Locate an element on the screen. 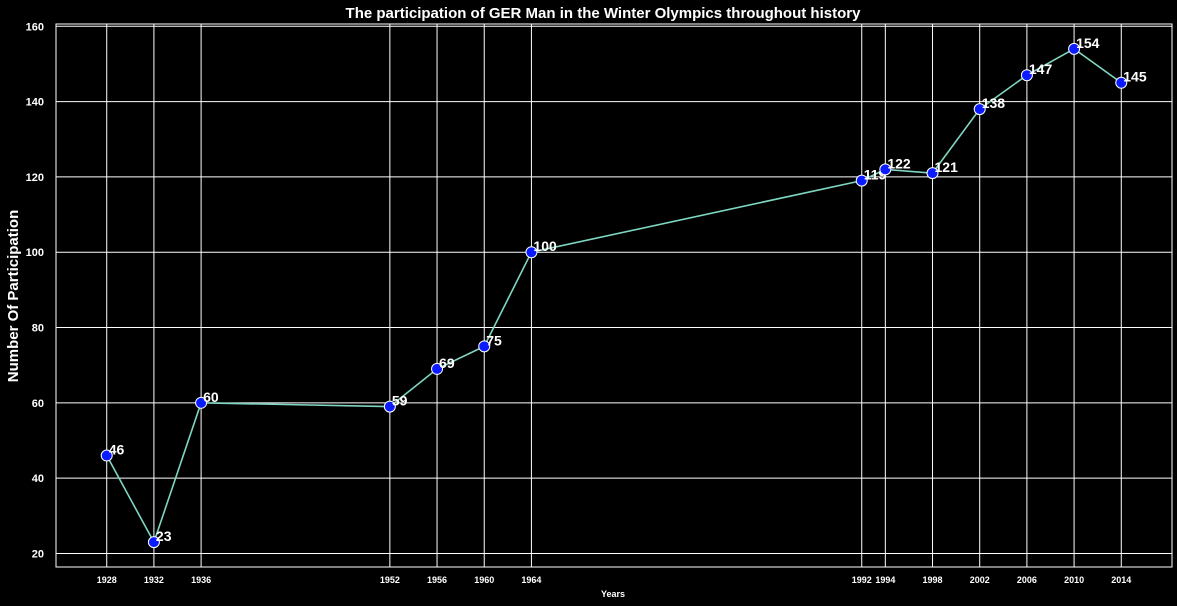 The height and width of the screenshot is (606, 1177). y-tick-label: 160 is located at coordinates (35, 27).